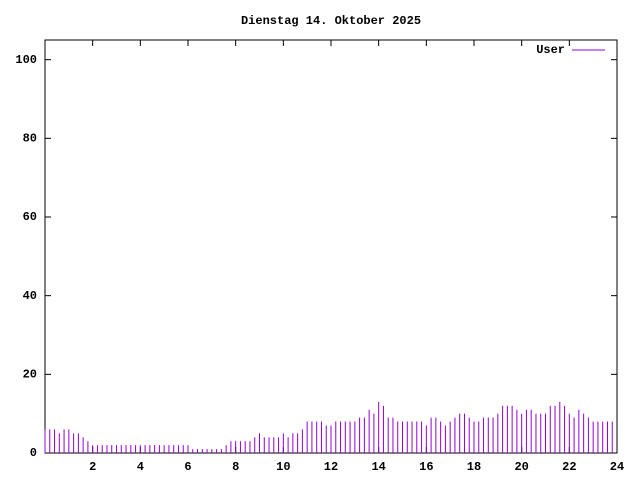 The width and height of the screenshot is (640, 480). I want to click on x-tick-label: 10, so click(283, 467).